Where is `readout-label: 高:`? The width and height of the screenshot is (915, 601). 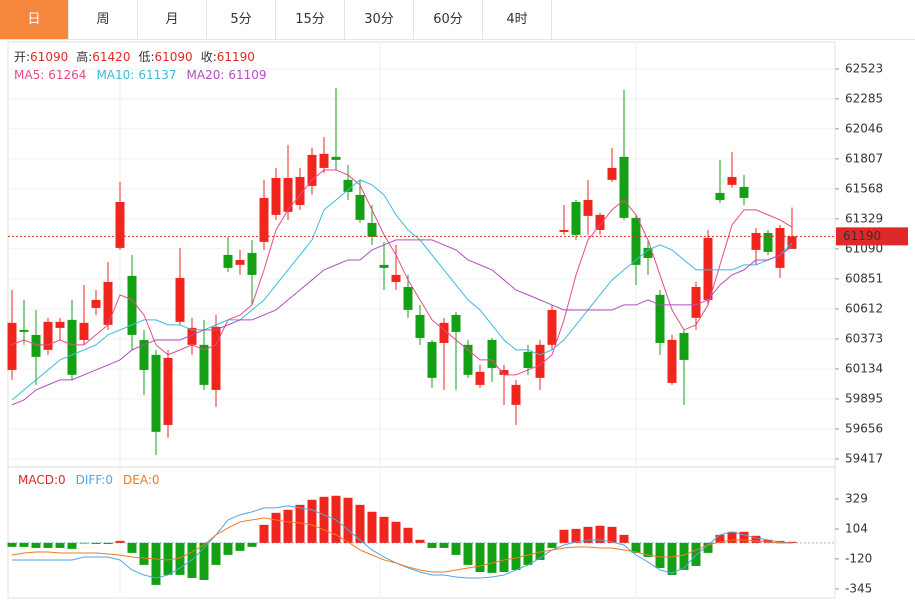
readout-label: 高: is located at coordinates (84, 56).